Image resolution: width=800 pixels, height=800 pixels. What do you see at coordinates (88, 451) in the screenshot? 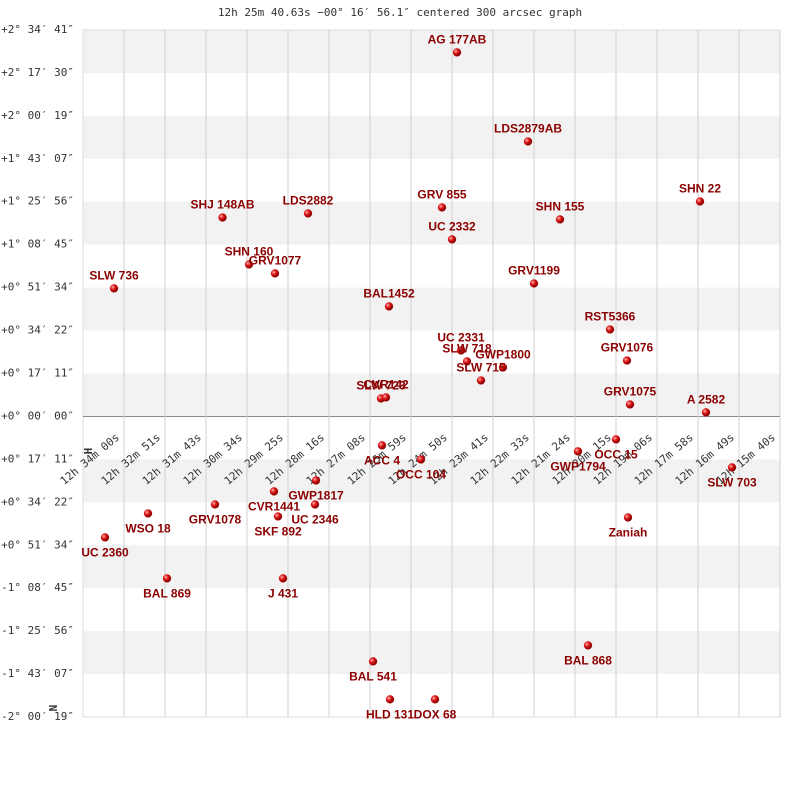
I see `direction-label: H` at bounding box center [88, 451].